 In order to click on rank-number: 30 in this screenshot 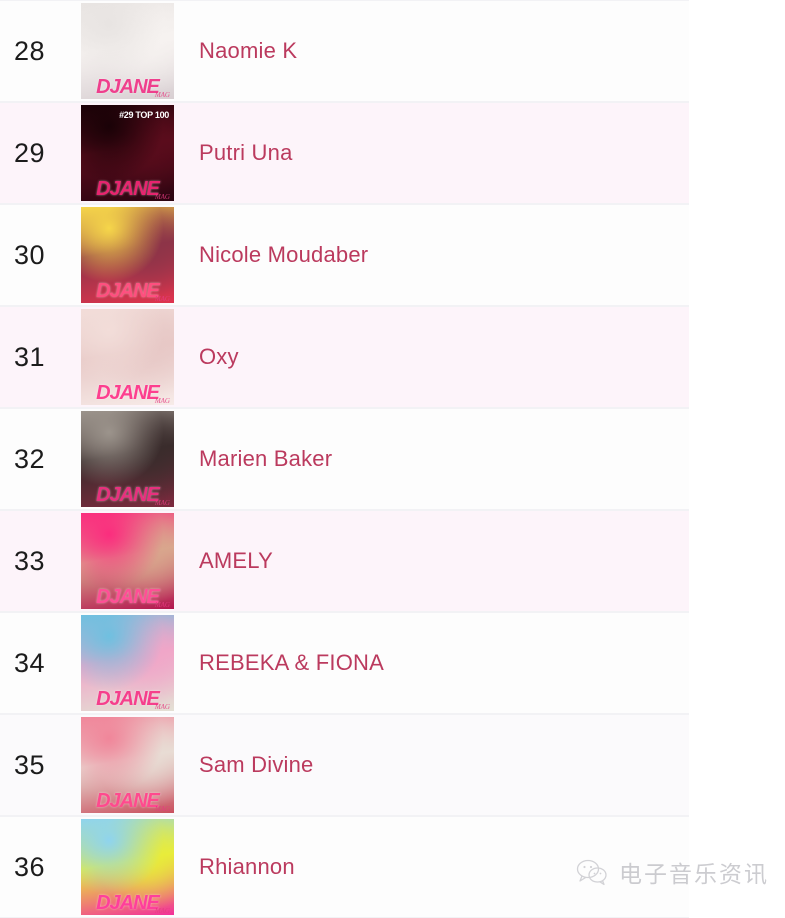, I will do `click(29, 254)`.